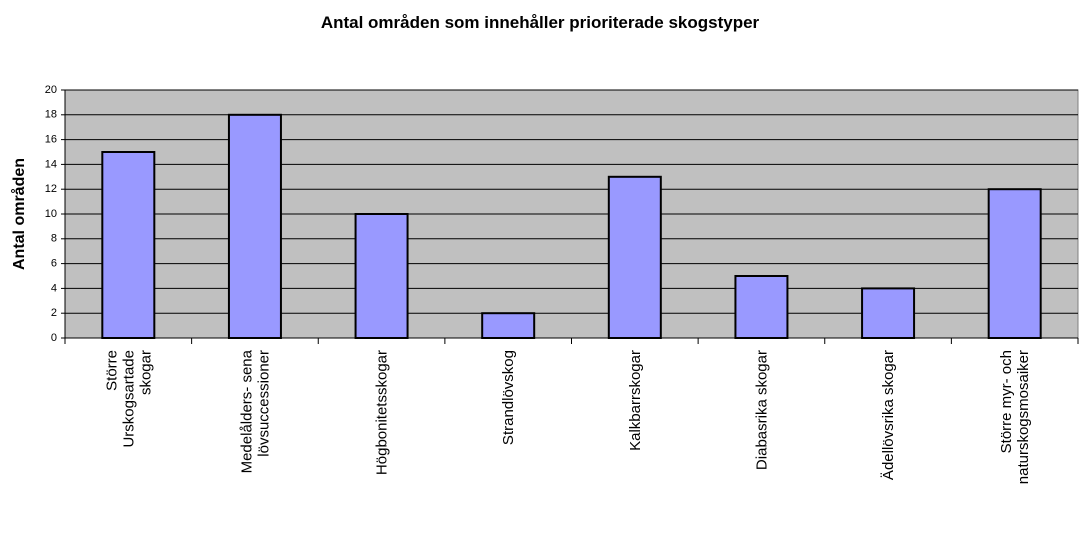 The height and width of the screenshot is (544, 1079). Describe the element at coordinates (51, 164) in the screenshot. I see `y-tick-label: 14` at that location.